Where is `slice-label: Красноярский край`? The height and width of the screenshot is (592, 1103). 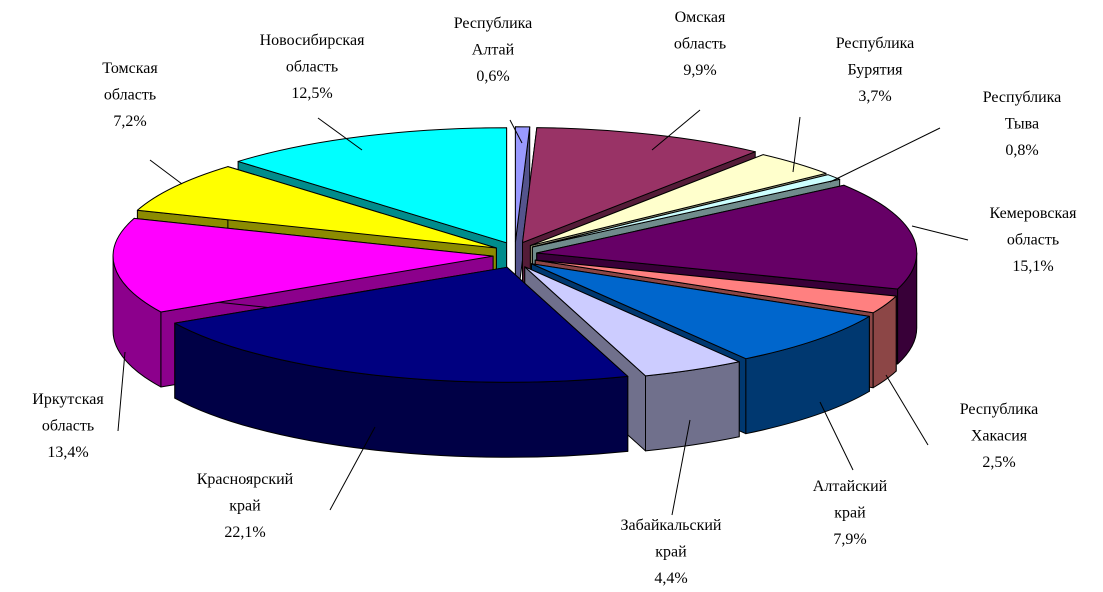 slice-label: Красноярский край is located at coordinates (245, 493).